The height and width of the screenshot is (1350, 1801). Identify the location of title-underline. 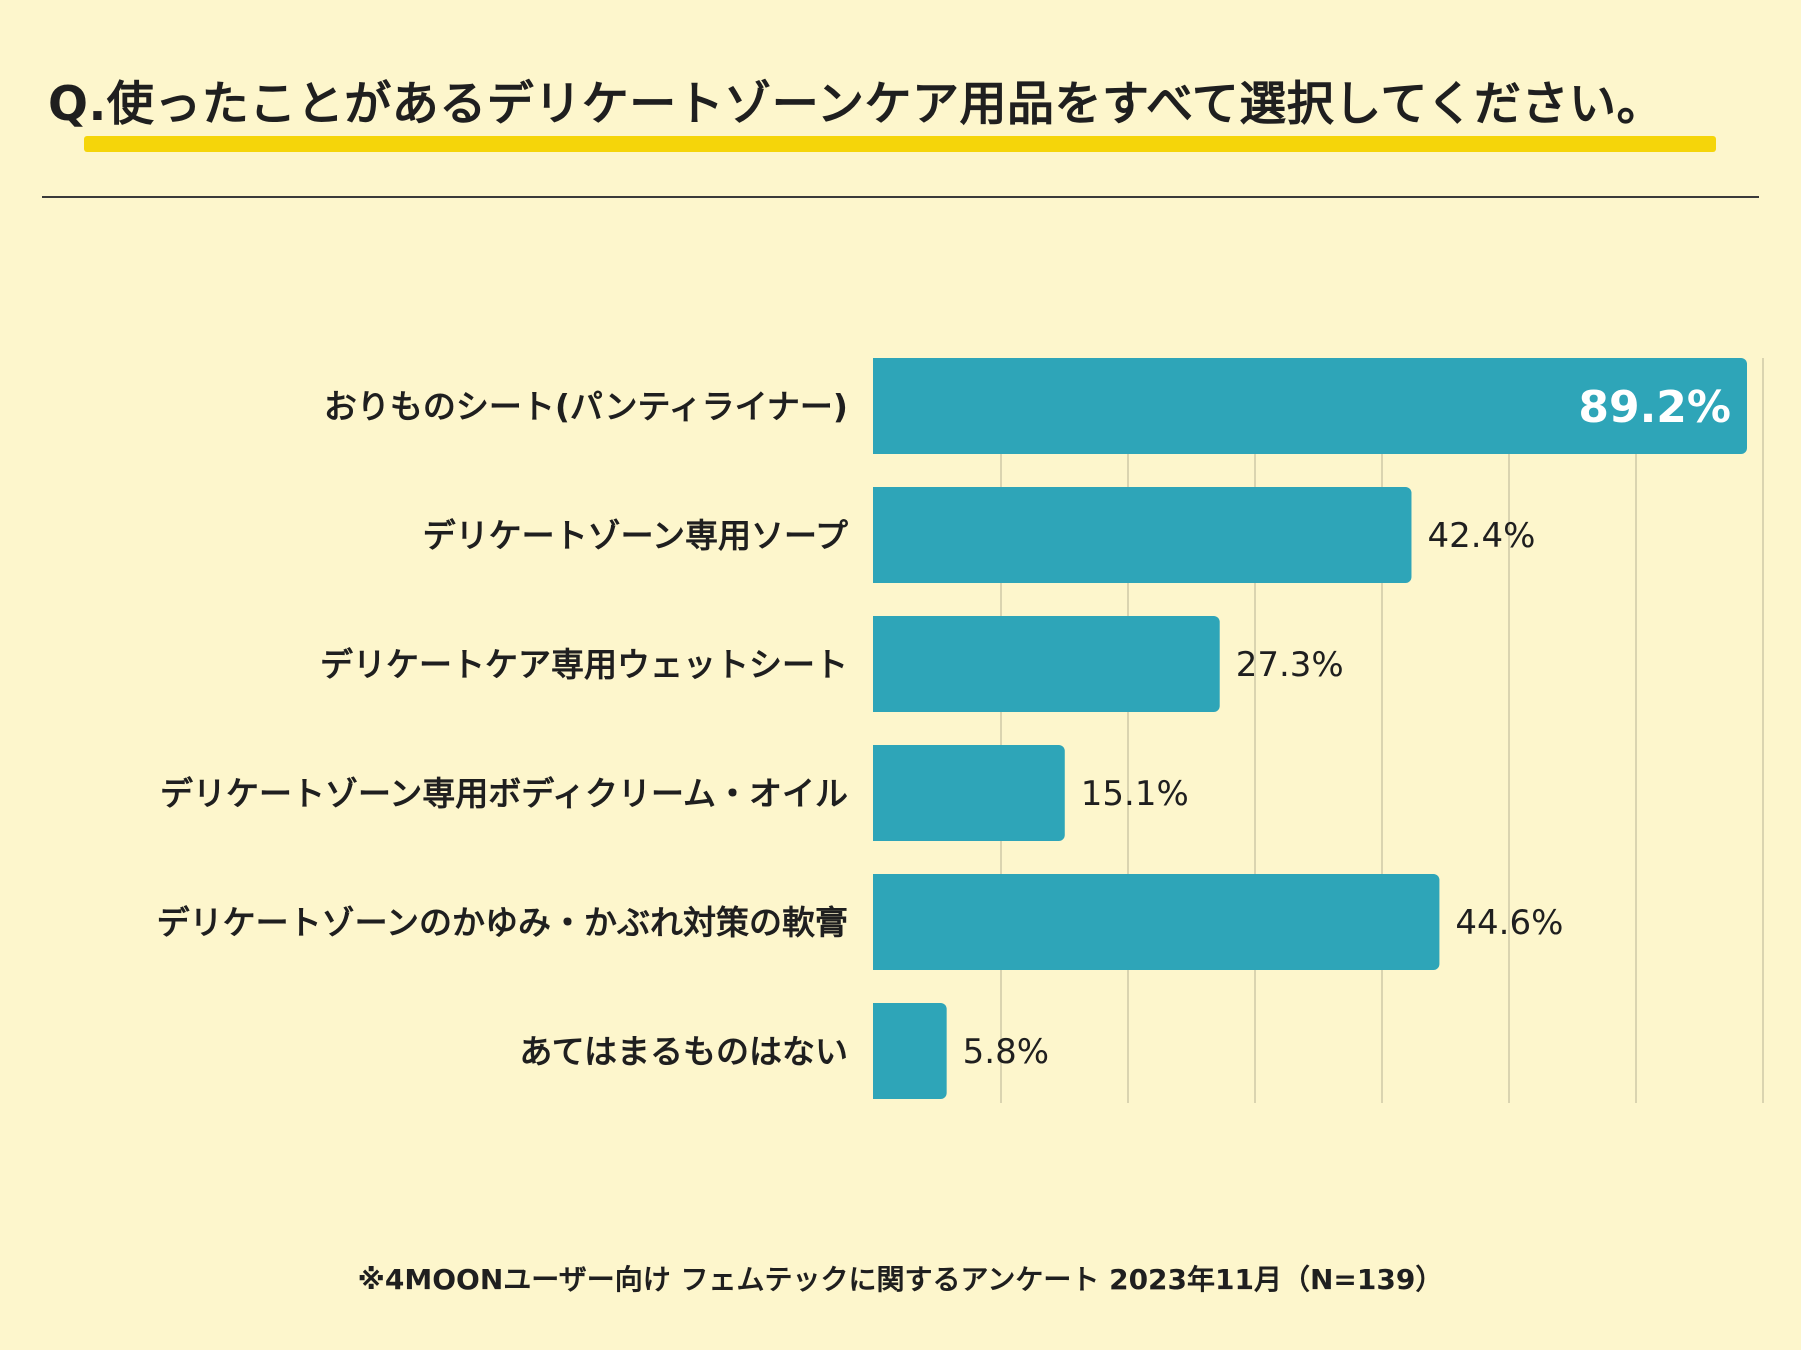
(900, 144).